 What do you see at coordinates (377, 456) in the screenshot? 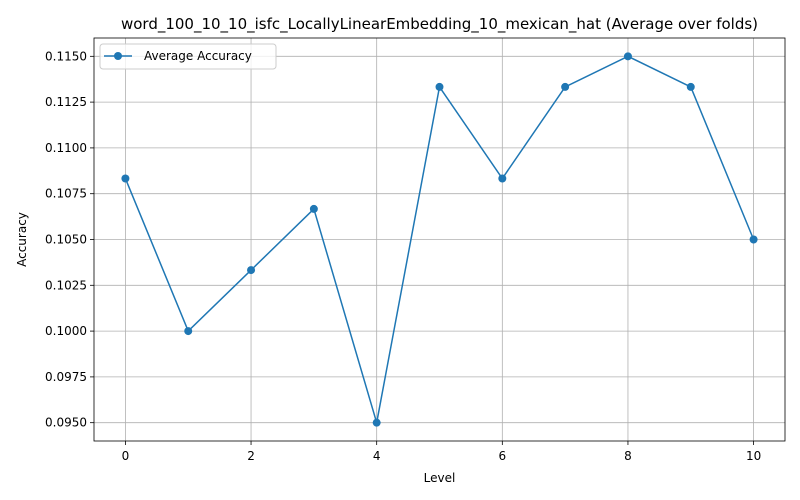
I see `x-tick-label: 4` at bounding box center [377, 456].